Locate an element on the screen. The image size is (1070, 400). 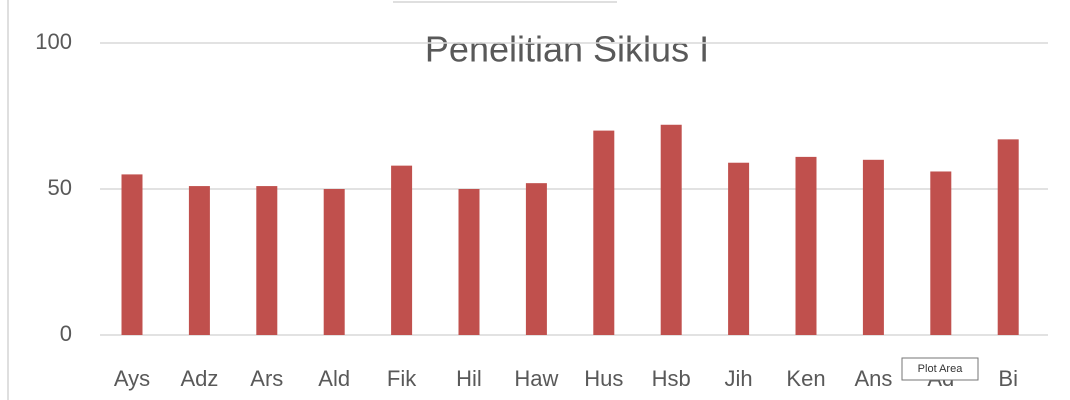
x-tick-label: Hil is located at coordinates (469, 378).